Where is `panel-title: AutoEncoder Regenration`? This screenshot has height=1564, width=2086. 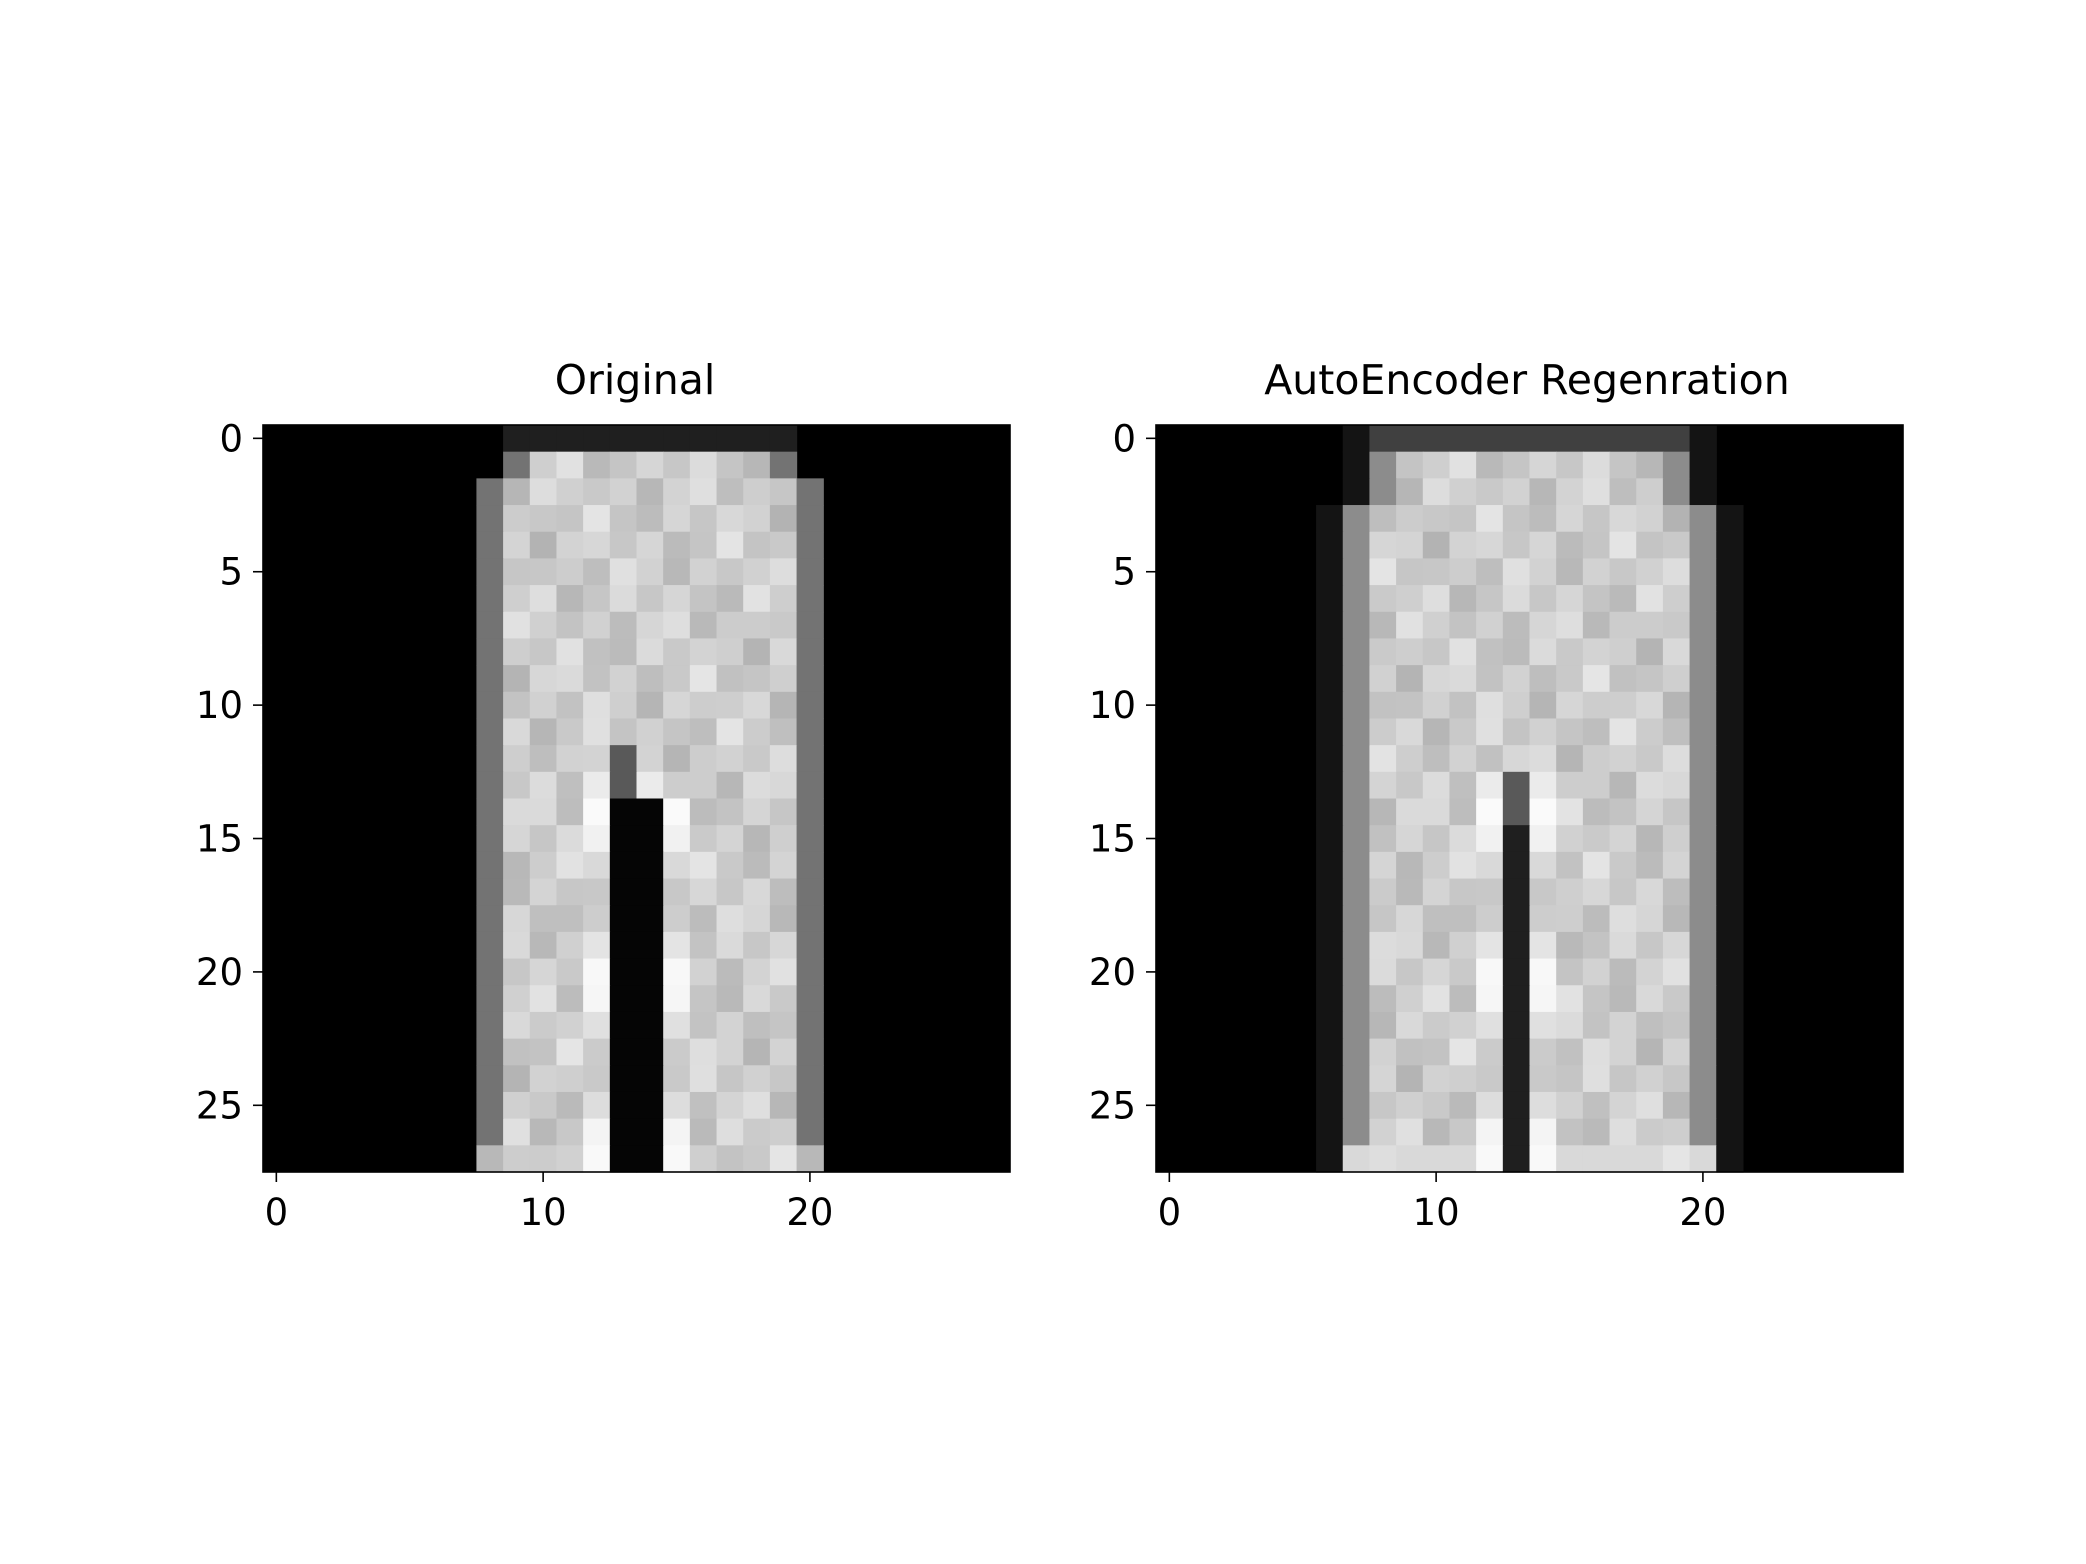 panel-title: AutoEncoder Regenration is located at coordinates (1526, 380).